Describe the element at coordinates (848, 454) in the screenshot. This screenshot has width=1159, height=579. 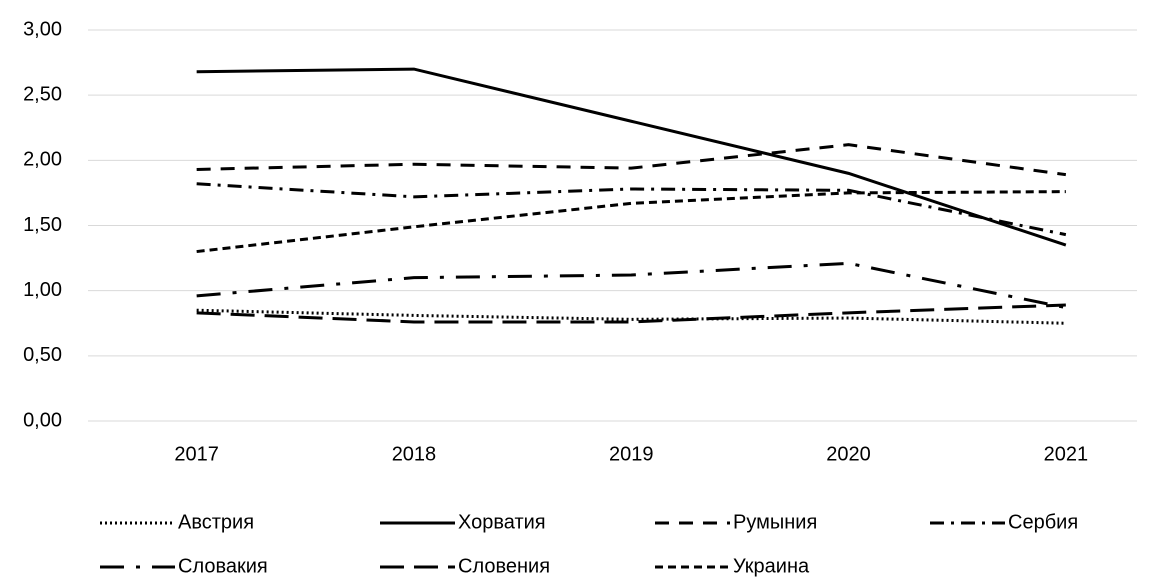
I see `x-tick-label: 2020` at that location.